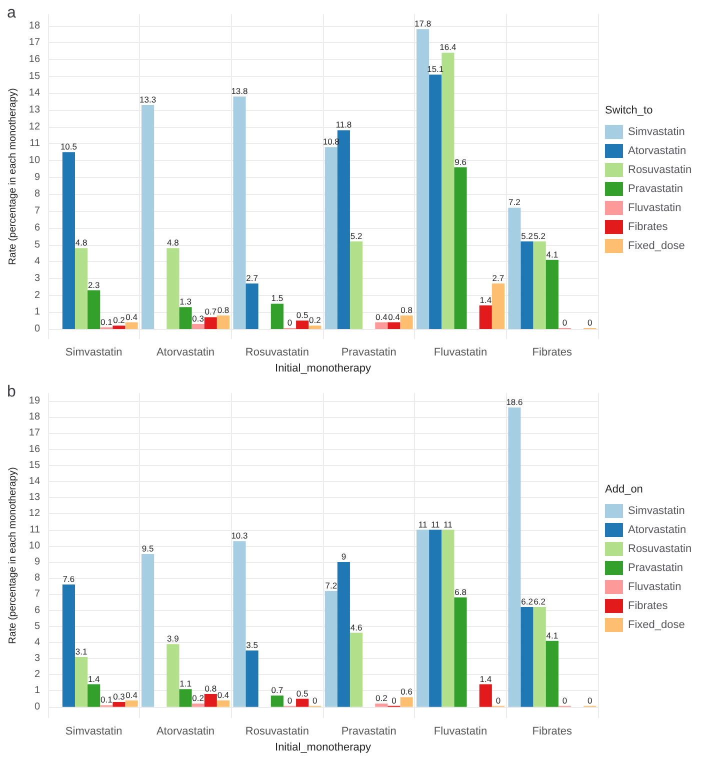  What do you see at coordinates (106, 699) in the screenshot?
I see `data-label: 0.1` at bounding box center [106, 699].